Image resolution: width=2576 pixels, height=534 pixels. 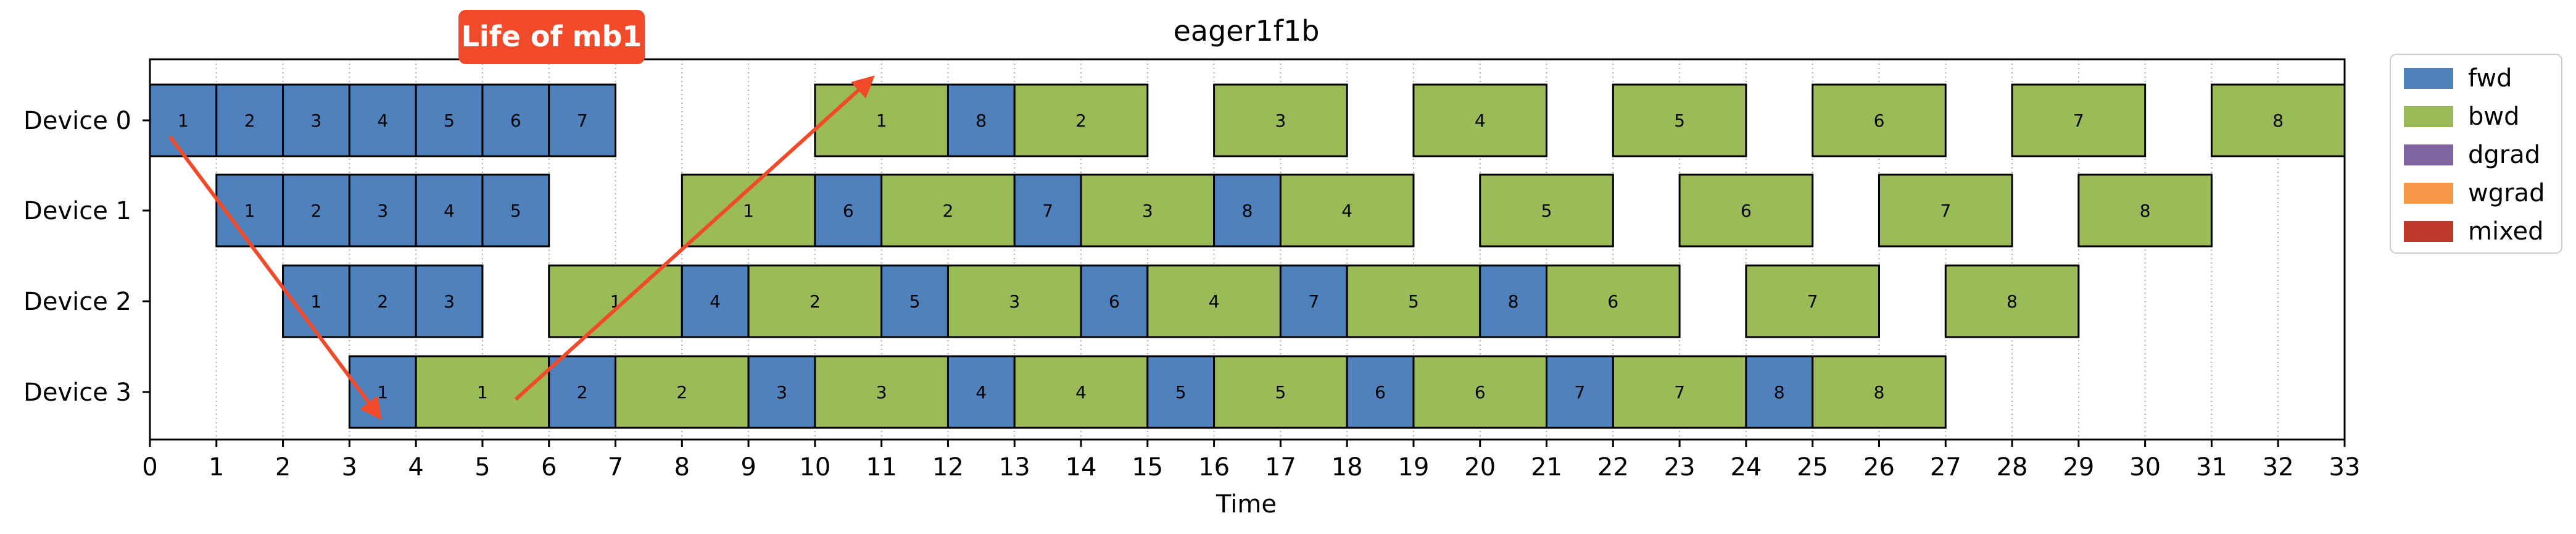 I want to click on y-tick-label: Device 3, so click(x=77, y=393).